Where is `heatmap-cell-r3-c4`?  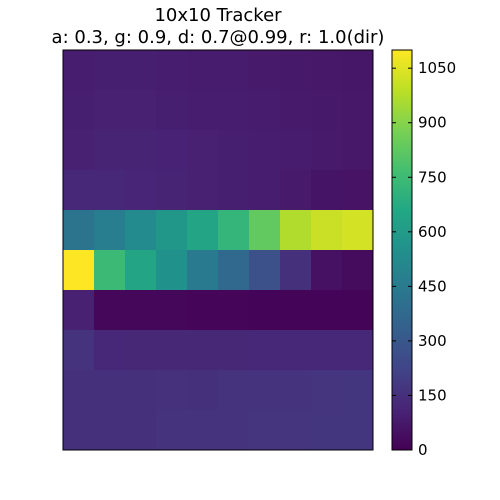
heatmap-cell-r3-c4 is located at coordinates (203, 190).